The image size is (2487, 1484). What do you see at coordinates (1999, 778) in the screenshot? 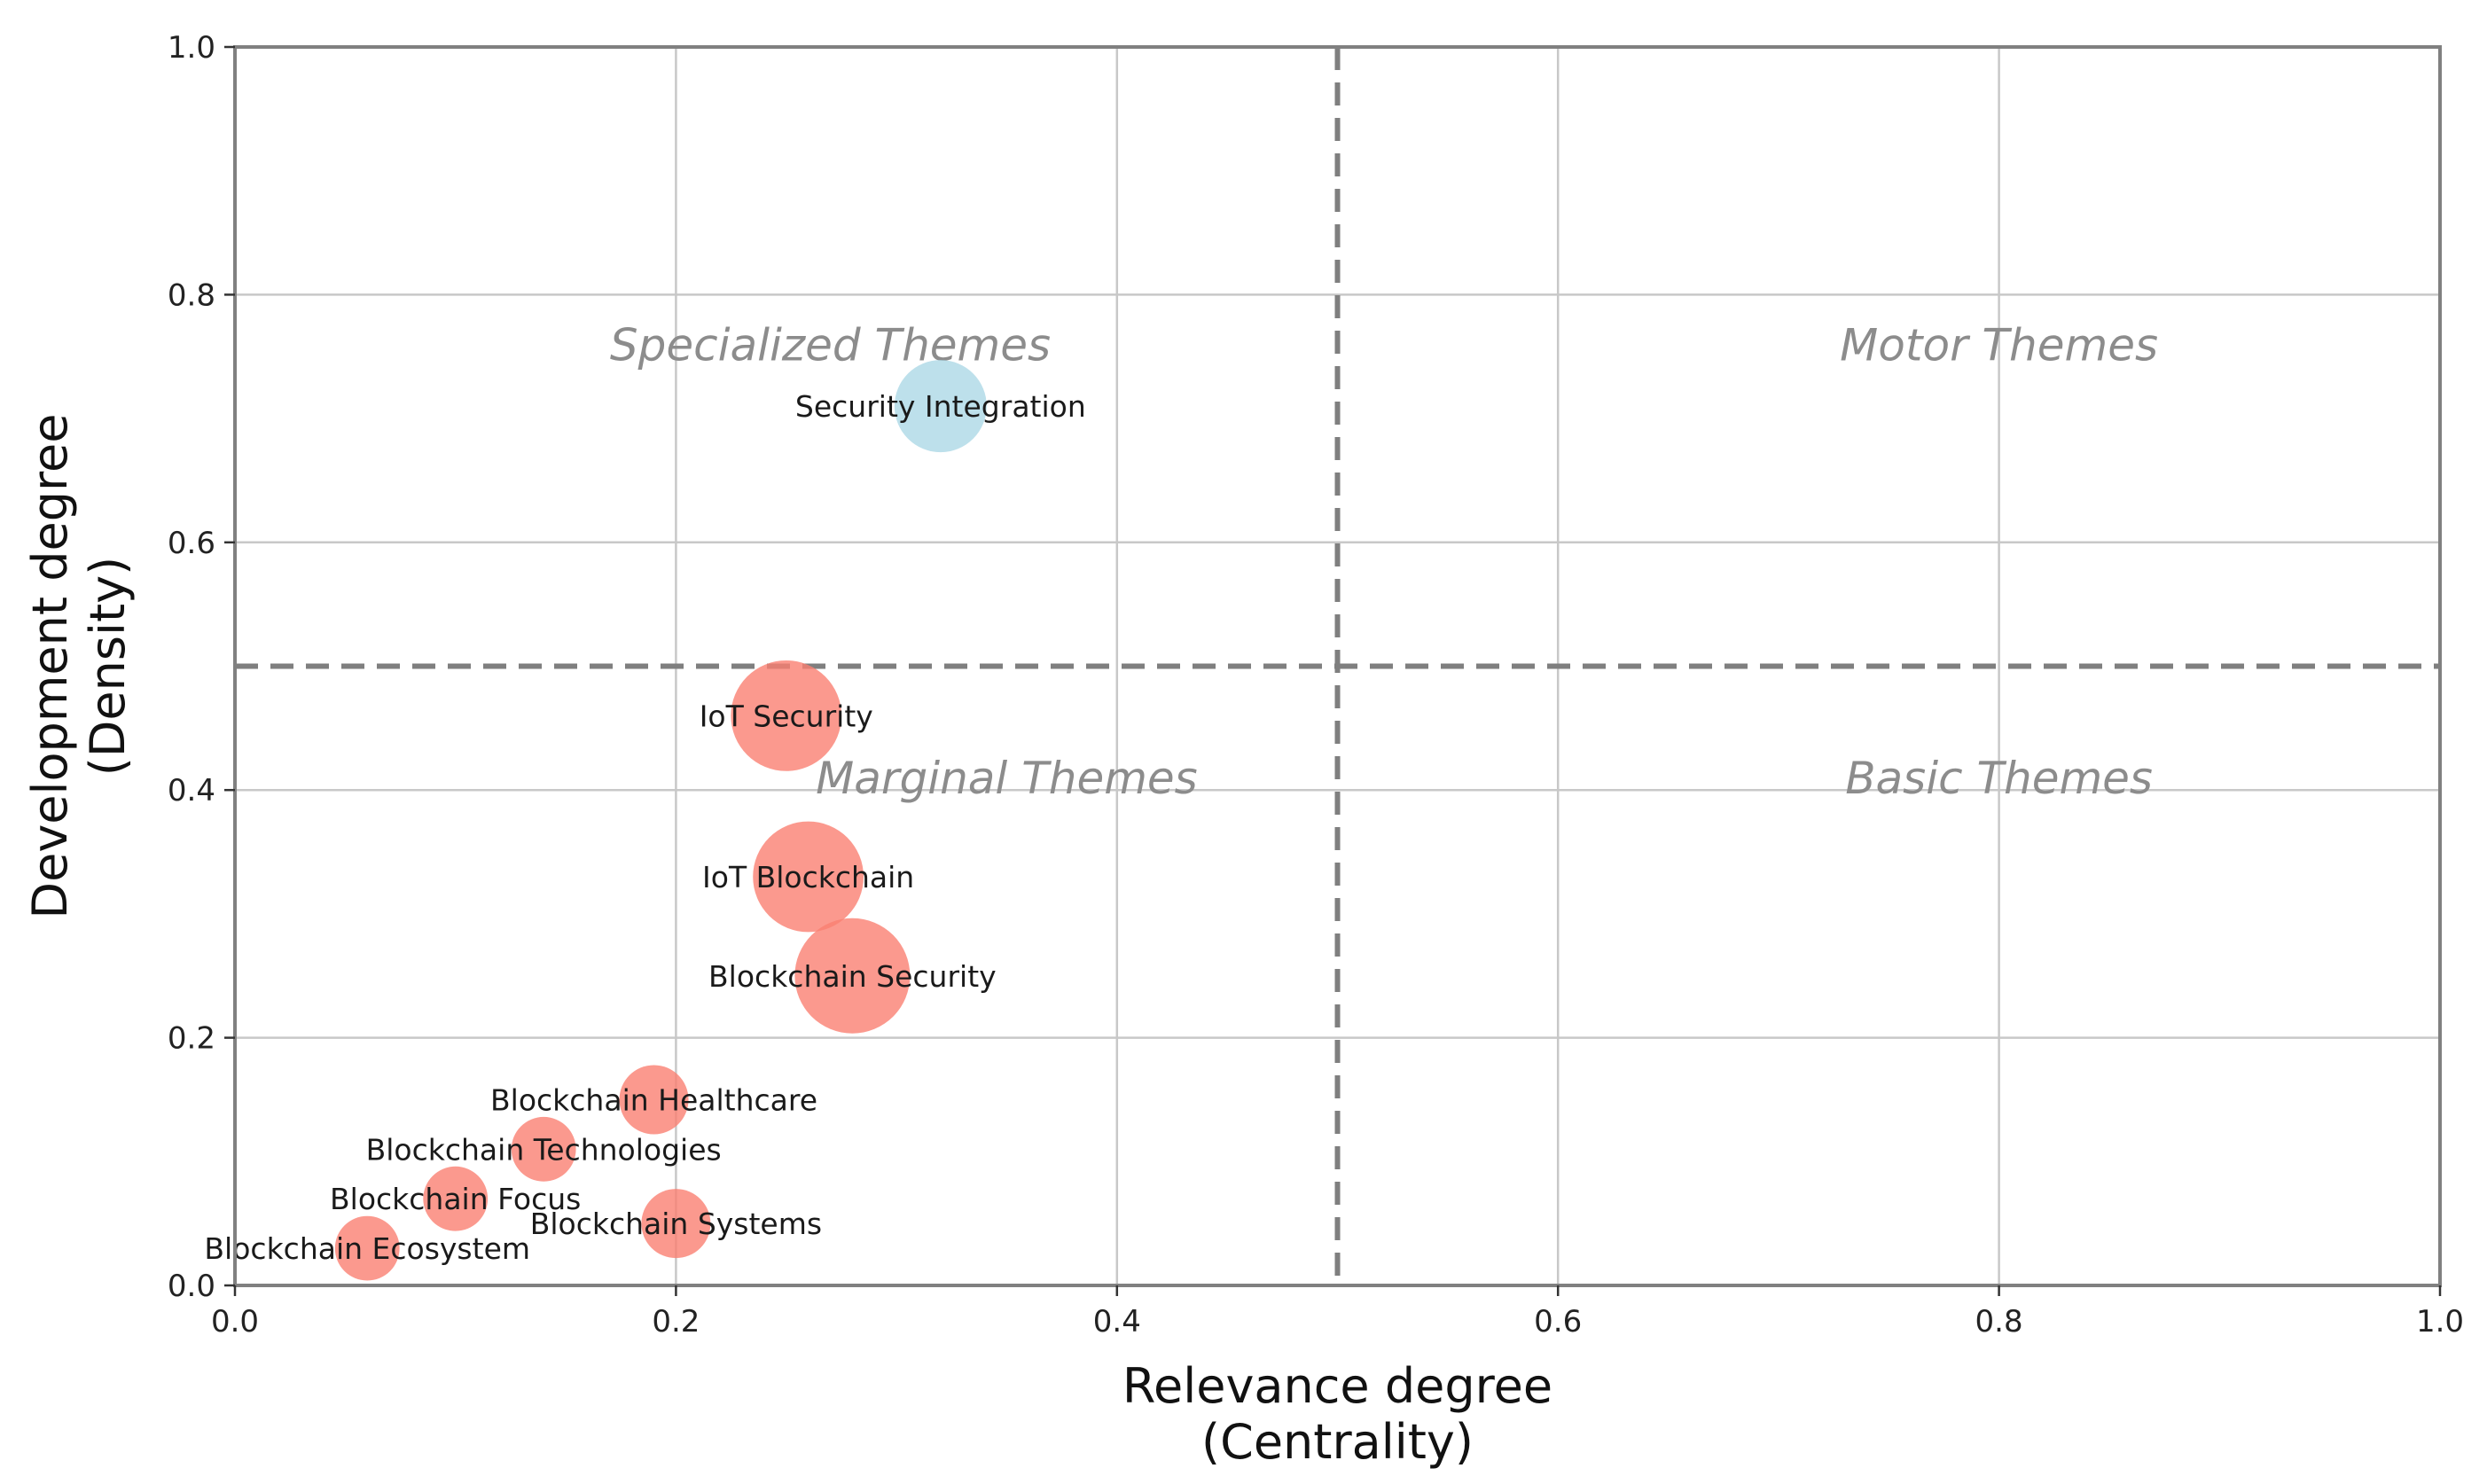
I see `quadrant-label: Basic Themes` at bounding box center [1999, 778].